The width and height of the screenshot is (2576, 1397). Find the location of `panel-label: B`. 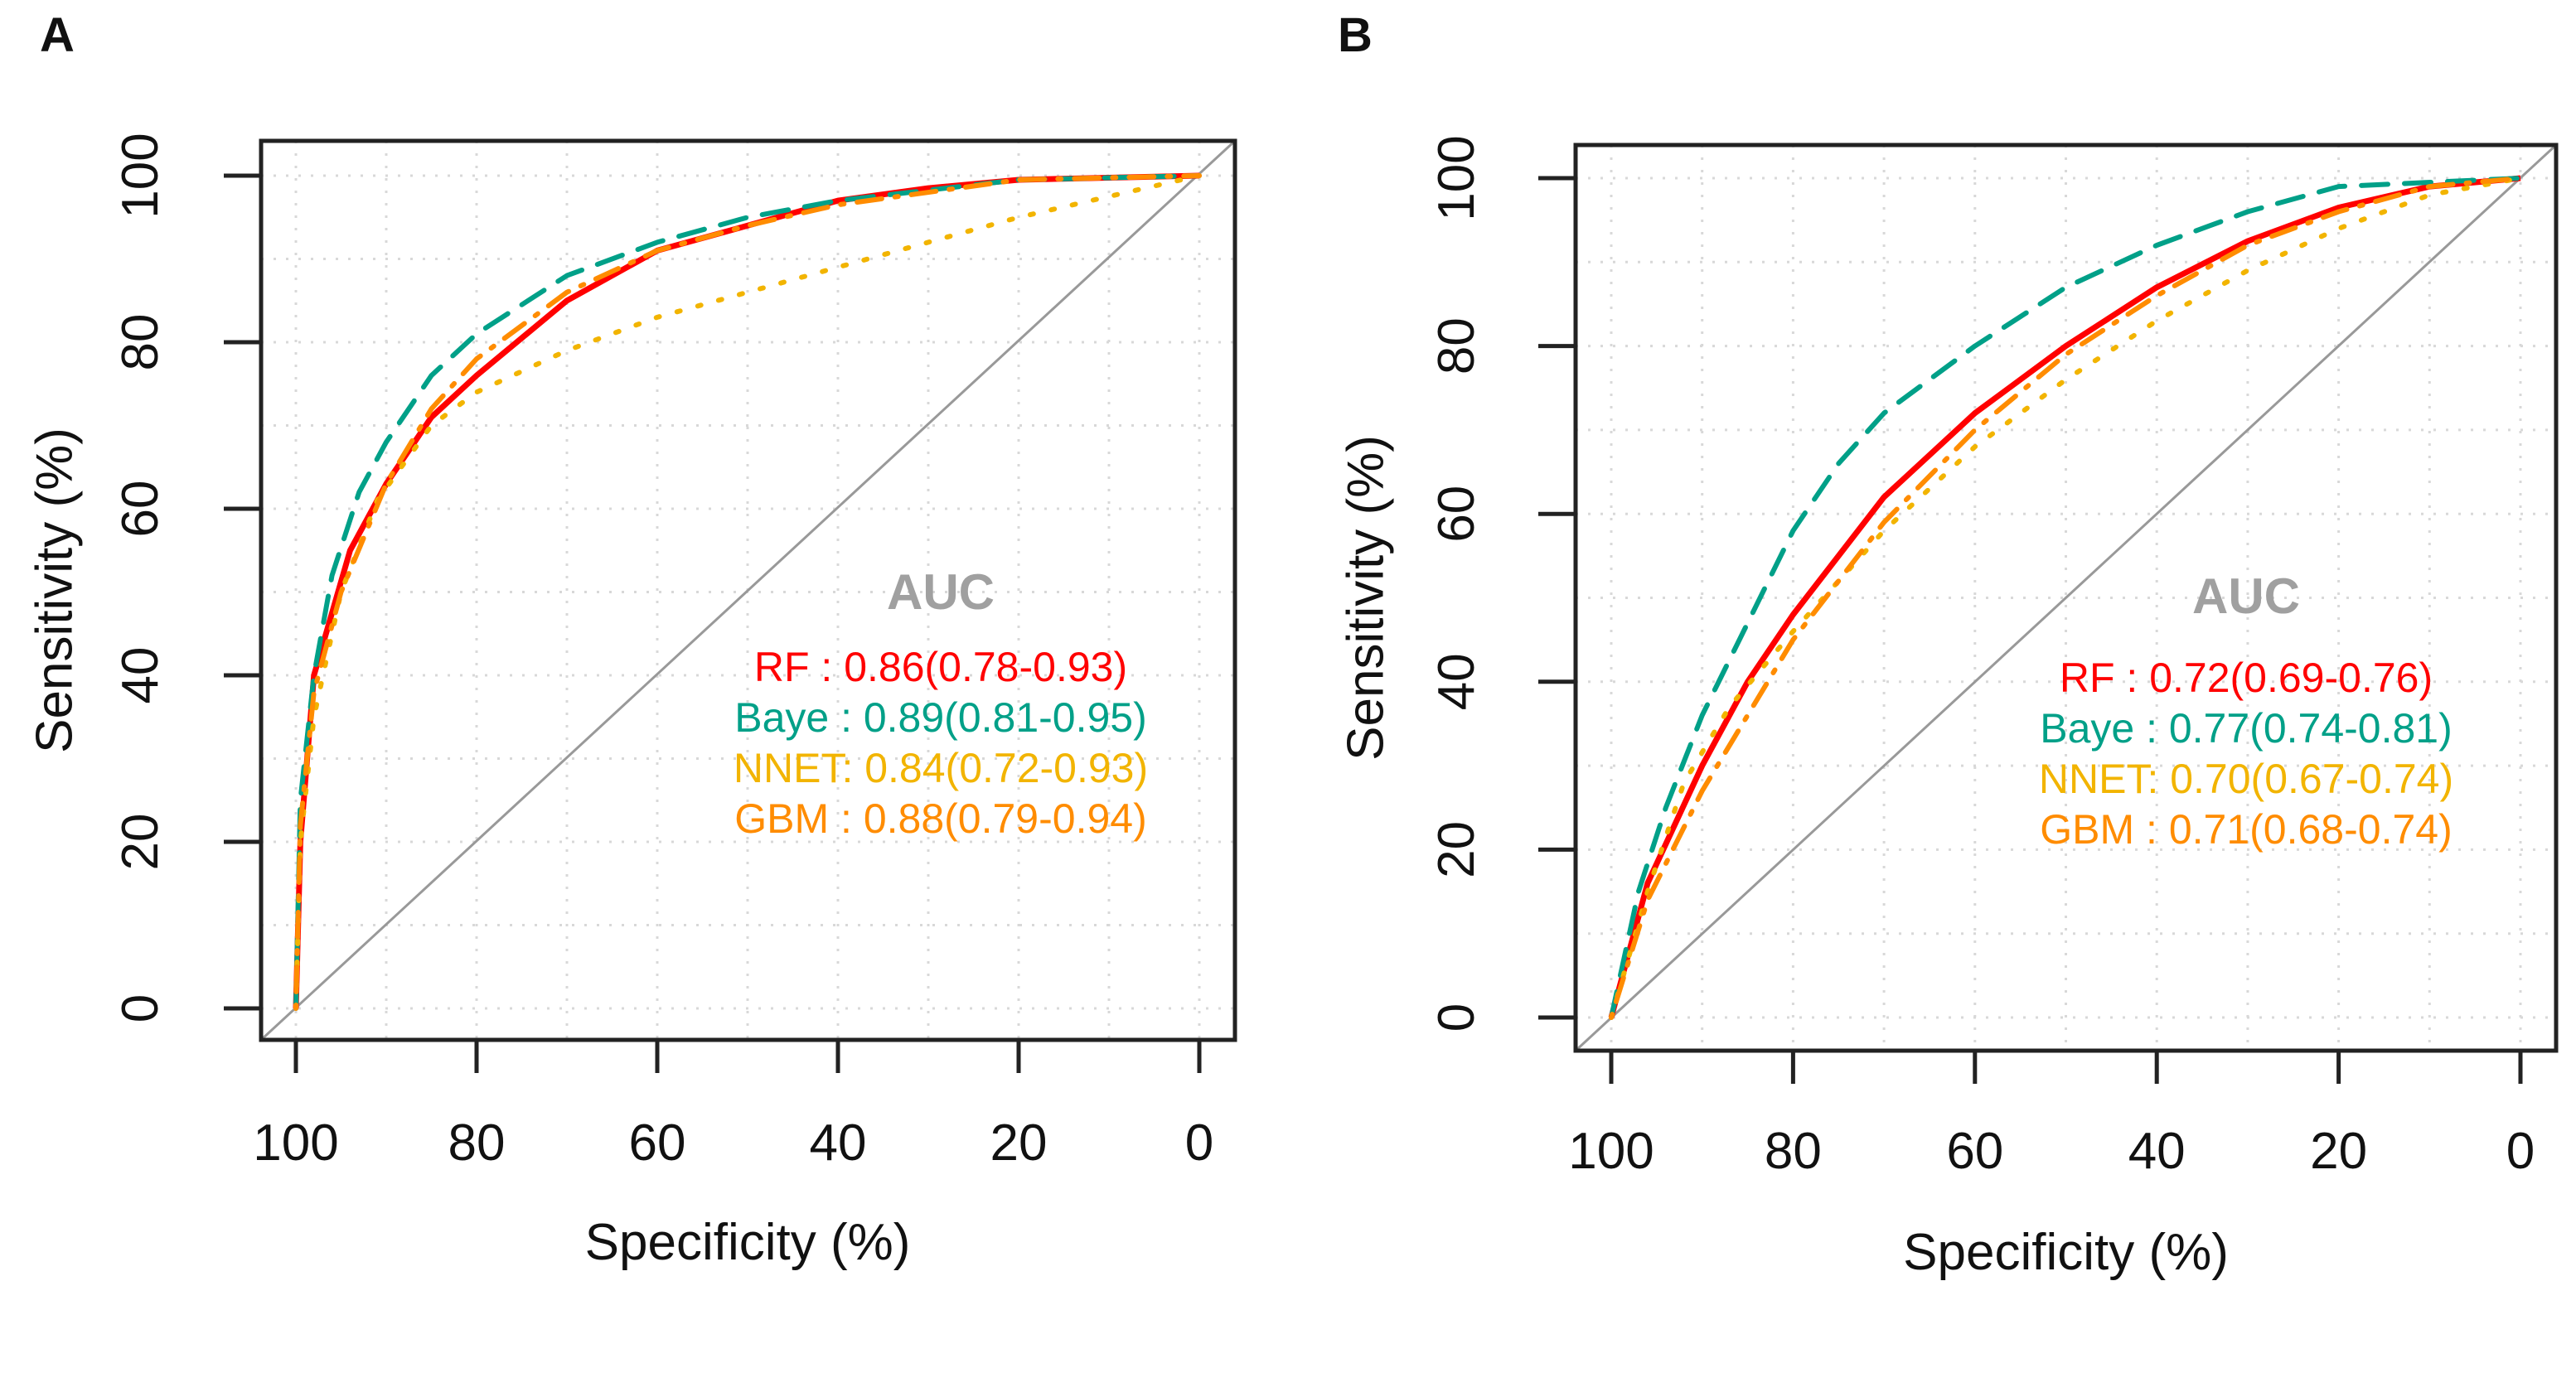

panel-label: B is located at coordinates (1355, 35).